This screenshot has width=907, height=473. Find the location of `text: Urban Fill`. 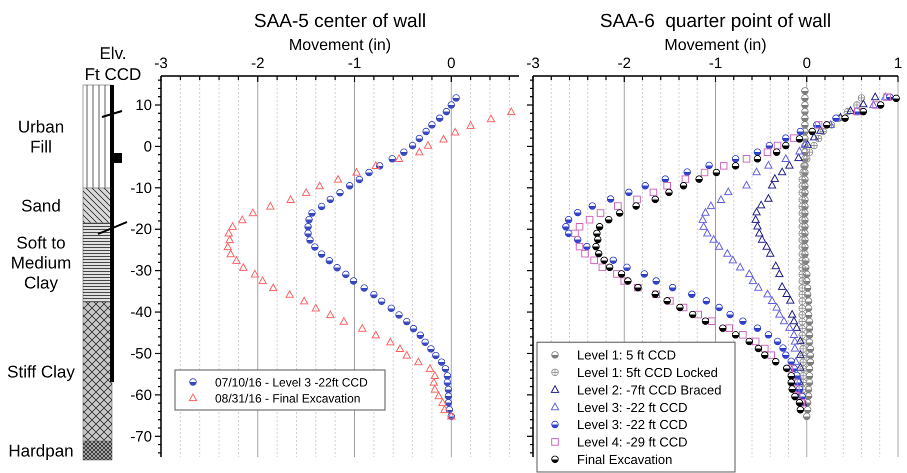

text: Urban Fill is located at coordinates (41, 137).